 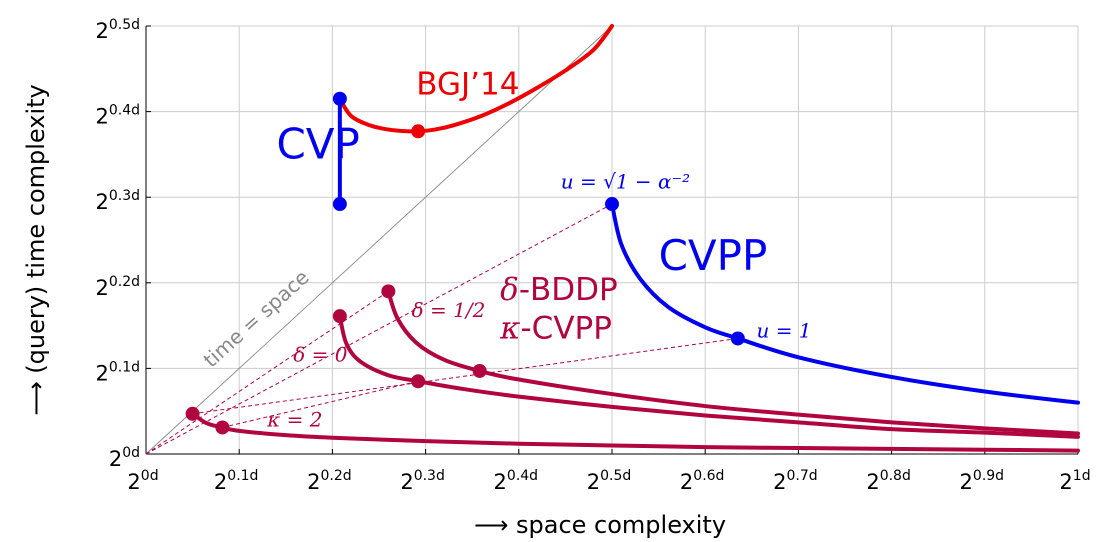 What do you see at coordinates (559, 290) in the screenshot?
I see `annotation-5: δ-BDDP` at bounding box center [559, 290].